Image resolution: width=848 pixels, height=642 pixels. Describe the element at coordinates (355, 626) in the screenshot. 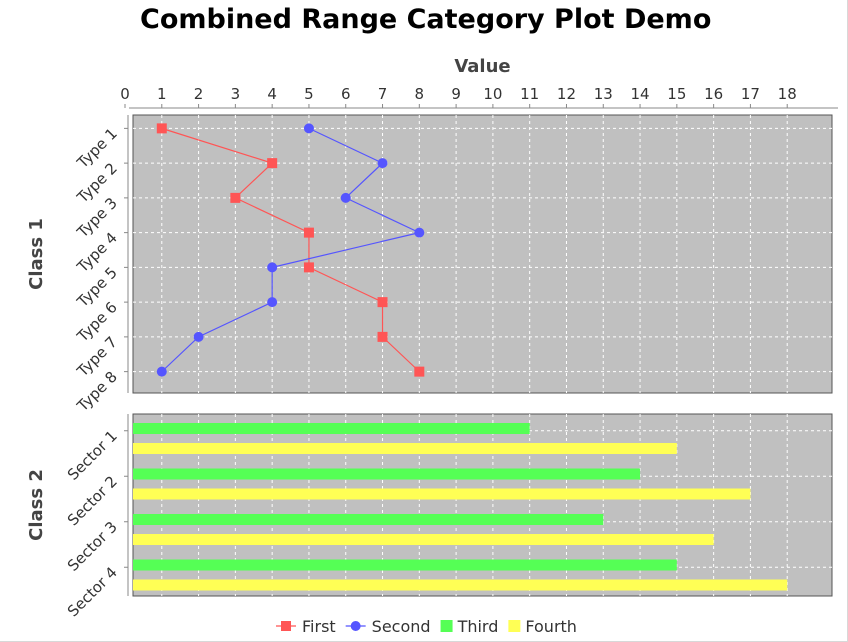

I see `legend-circle-icon` at that location.